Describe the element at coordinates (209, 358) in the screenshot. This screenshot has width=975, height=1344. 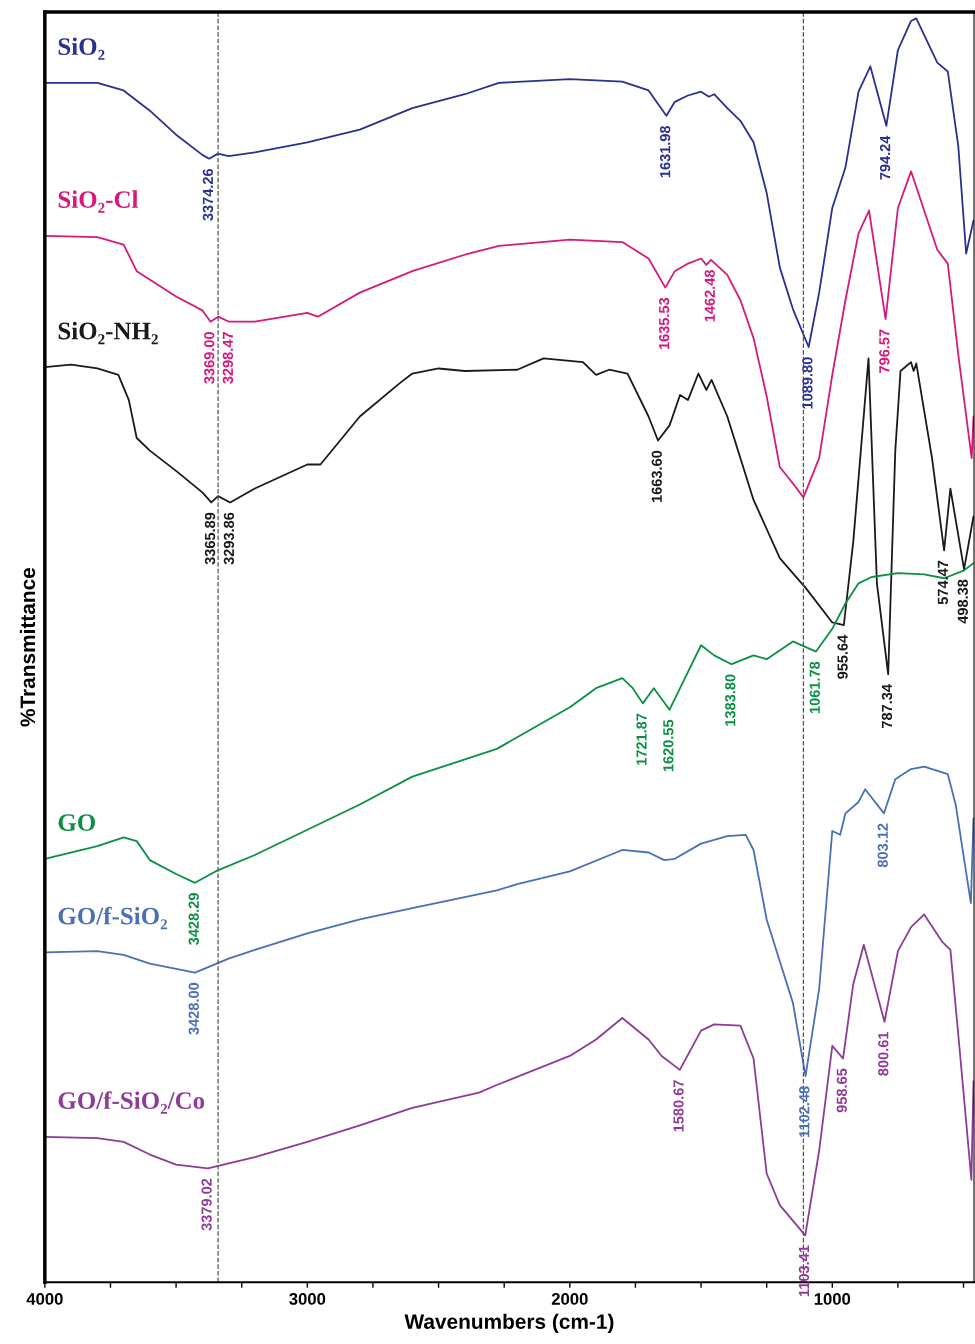
I see `annotation: 3369.00` at that location.